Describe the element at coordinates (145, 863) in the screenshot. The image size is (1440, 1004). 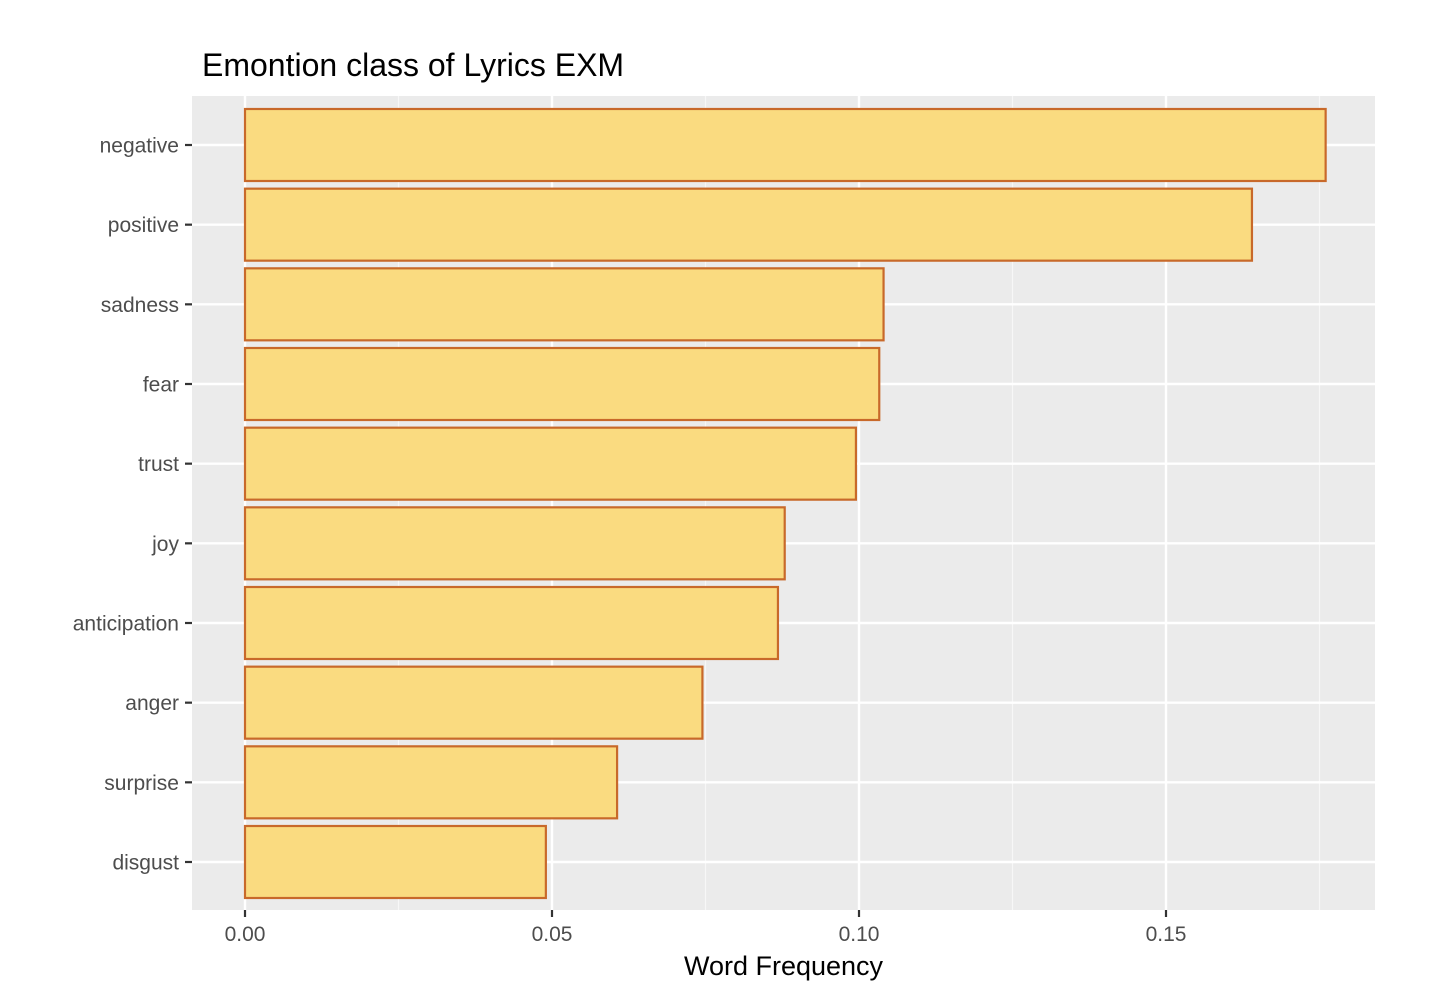
I see `y-tick-label: disgust` at that location.